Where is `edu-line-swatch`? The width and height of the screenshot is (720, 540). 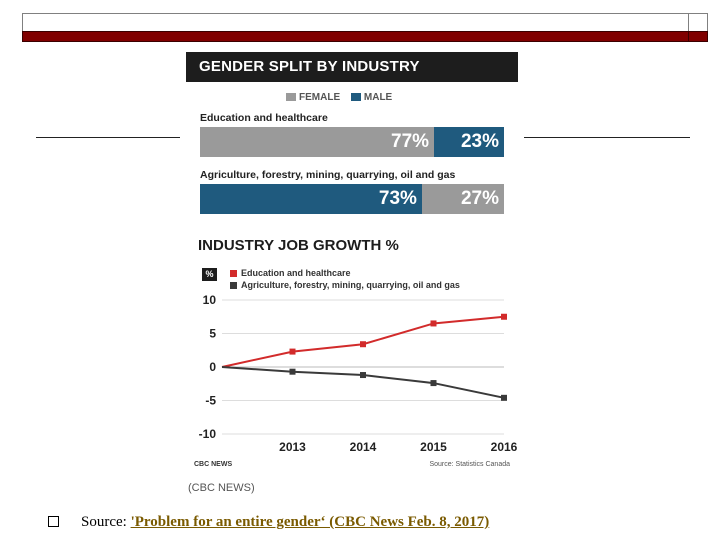 edu-line-swatch is located at coordinates (233, 274).